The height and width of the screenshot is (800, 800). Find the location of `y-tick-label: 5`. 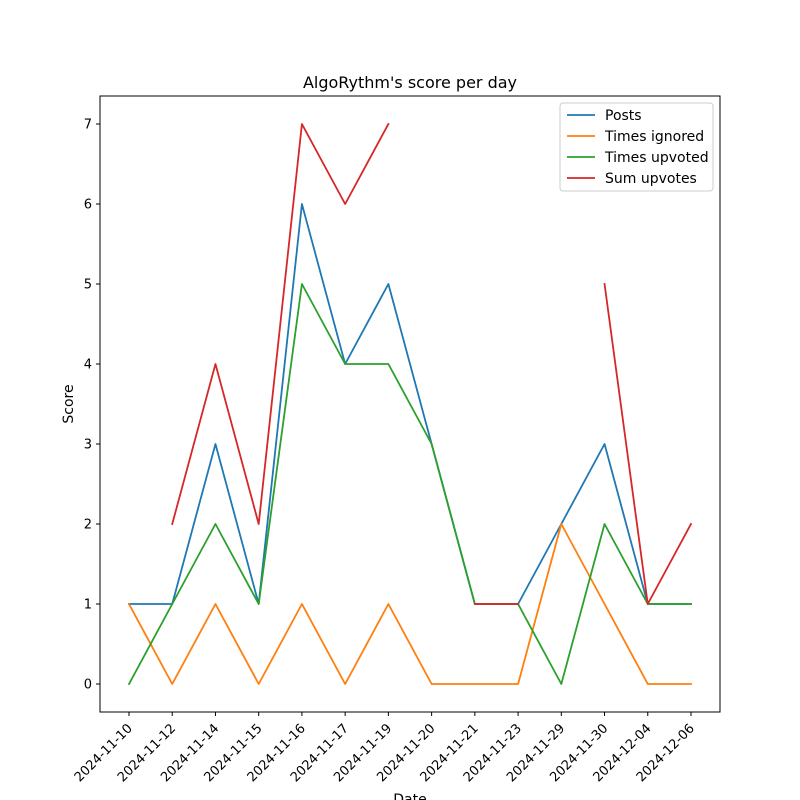

y-tick-label: 5 is located at coordinates (88, 285).